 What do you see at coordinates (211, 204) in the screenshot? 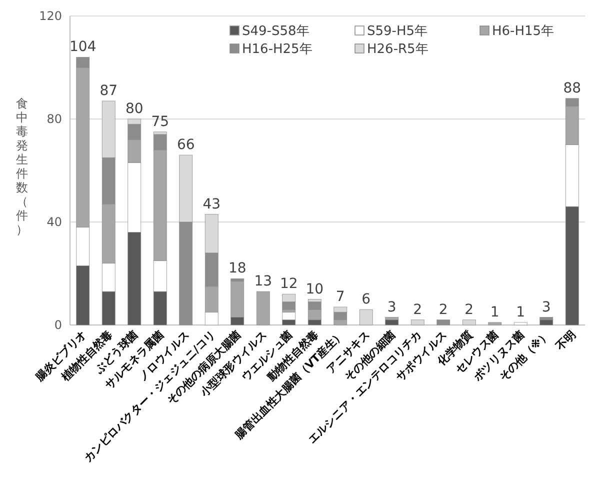
I see `total-label: 43` at bounding box center [211, 204].